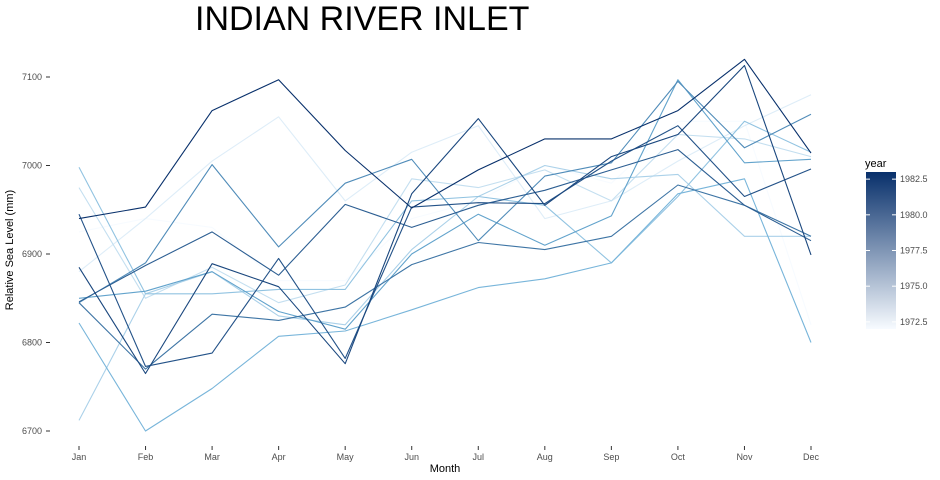 The image size is (940, 480). What do you see at coordinates (445, 469) in the screenshot?
I see `x-axis-title: Month` at bounding box center [445, 469].